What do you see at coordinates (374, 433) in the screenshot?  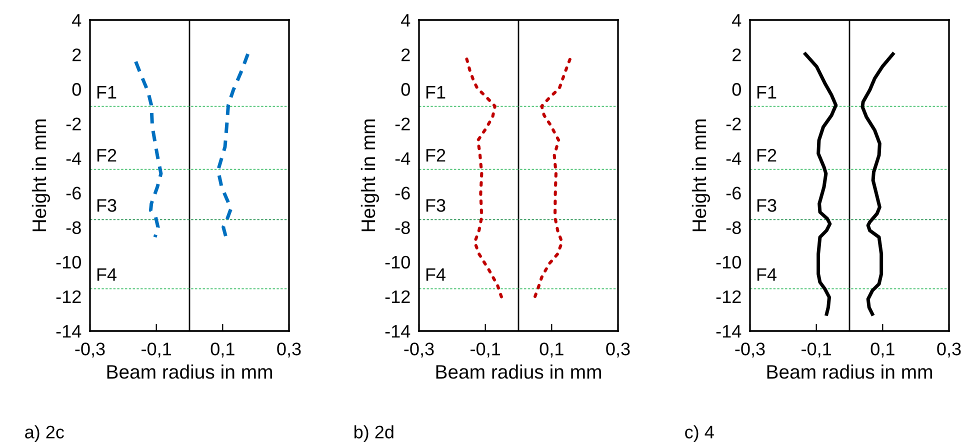 I see `text: b) 2d` at bounding box center [374, 433].